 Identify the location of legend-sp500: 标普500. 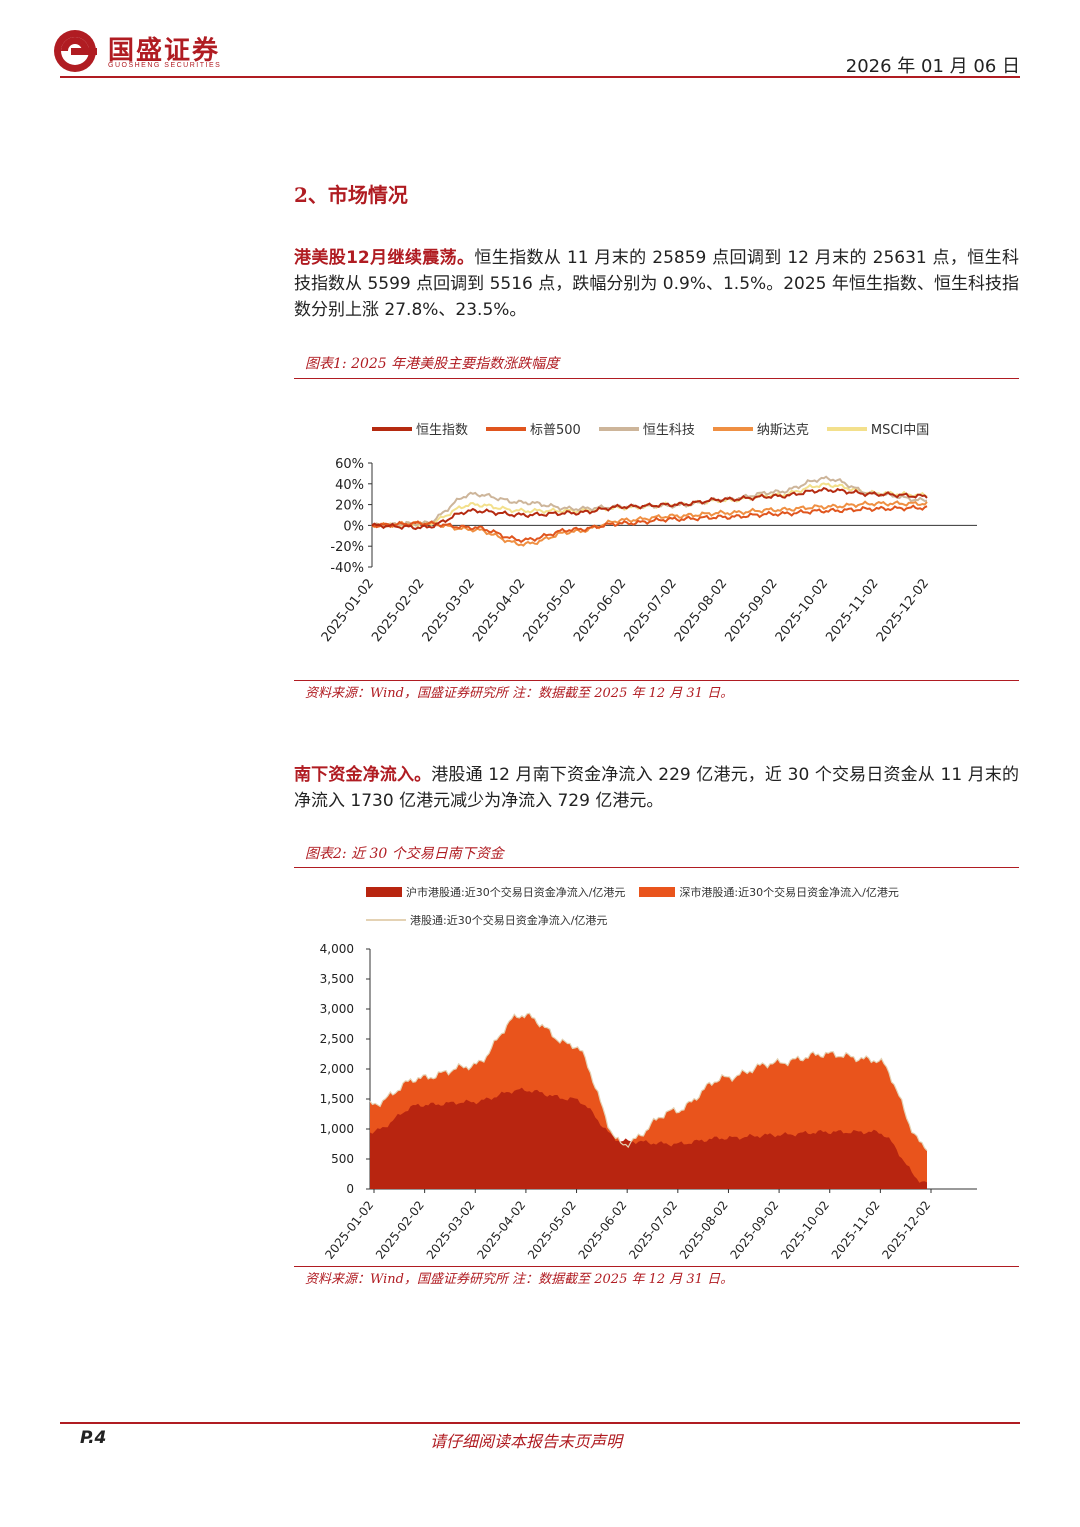
(533, 428).